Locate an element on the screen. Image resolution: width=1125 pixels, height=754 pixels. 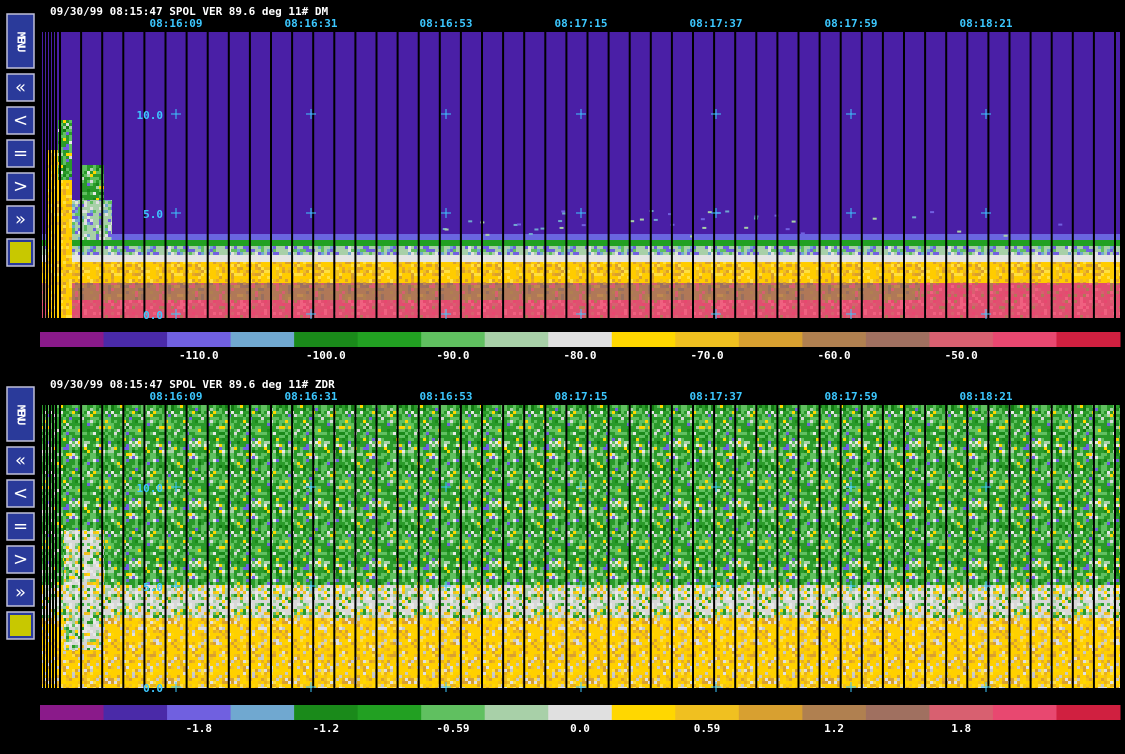
time-label: 08:16:09 is located at coordinates (176, 396).